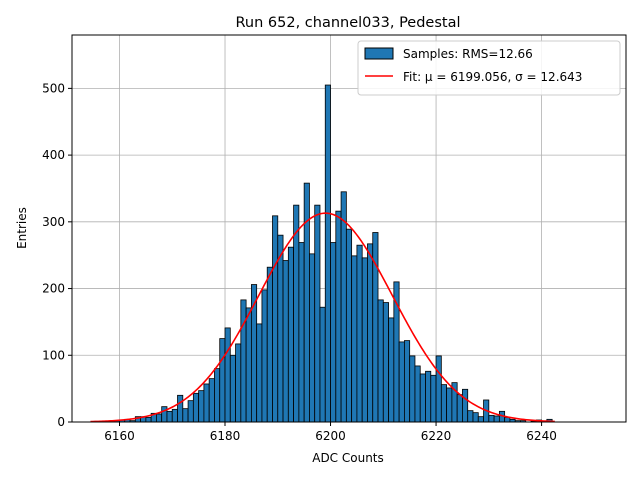  I want to click on x-tick-label: 6200, so click(330, 436).